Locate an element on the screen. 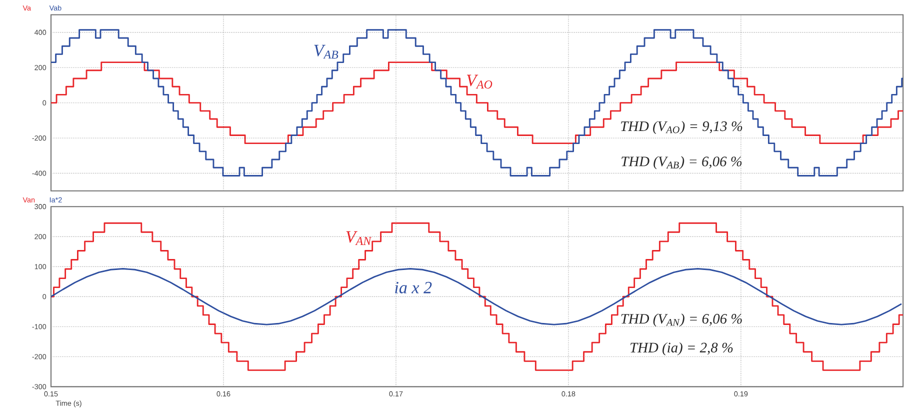 This screenshot has height=410, width=907. annotation: V$_{AB}$ is located at coordinates (326, 51).